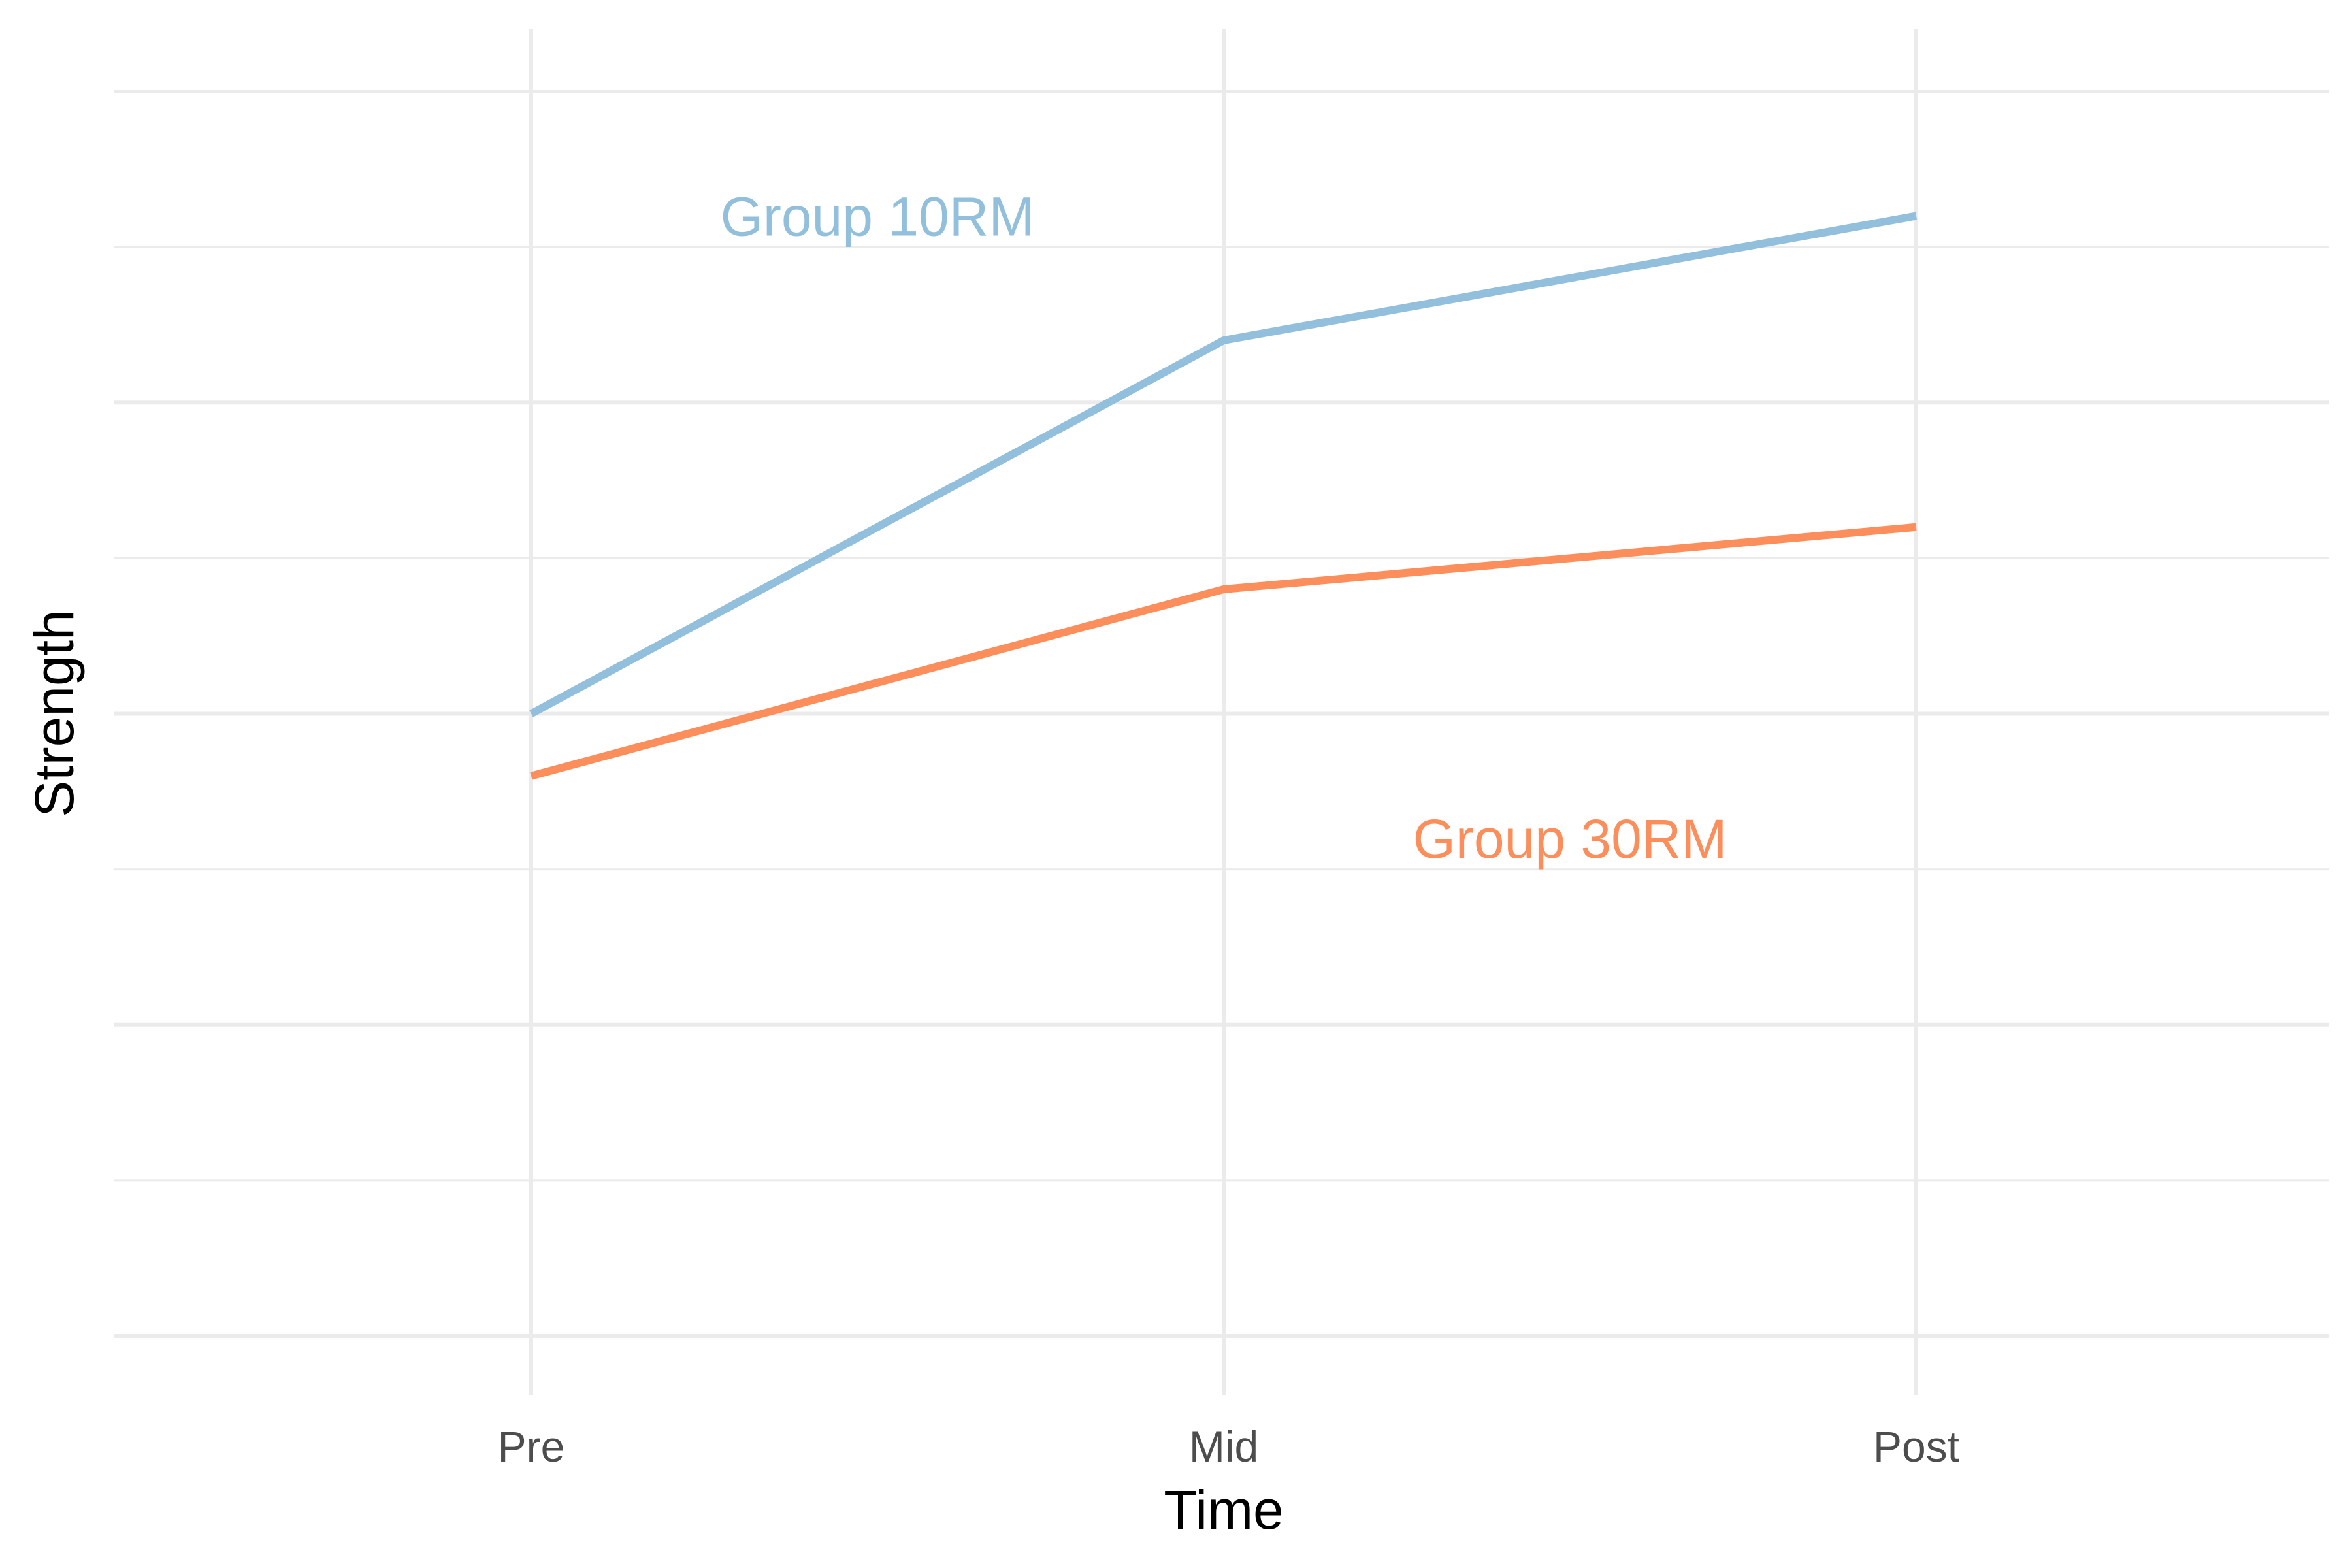  I want to click on series-line, so click(1223, 651).